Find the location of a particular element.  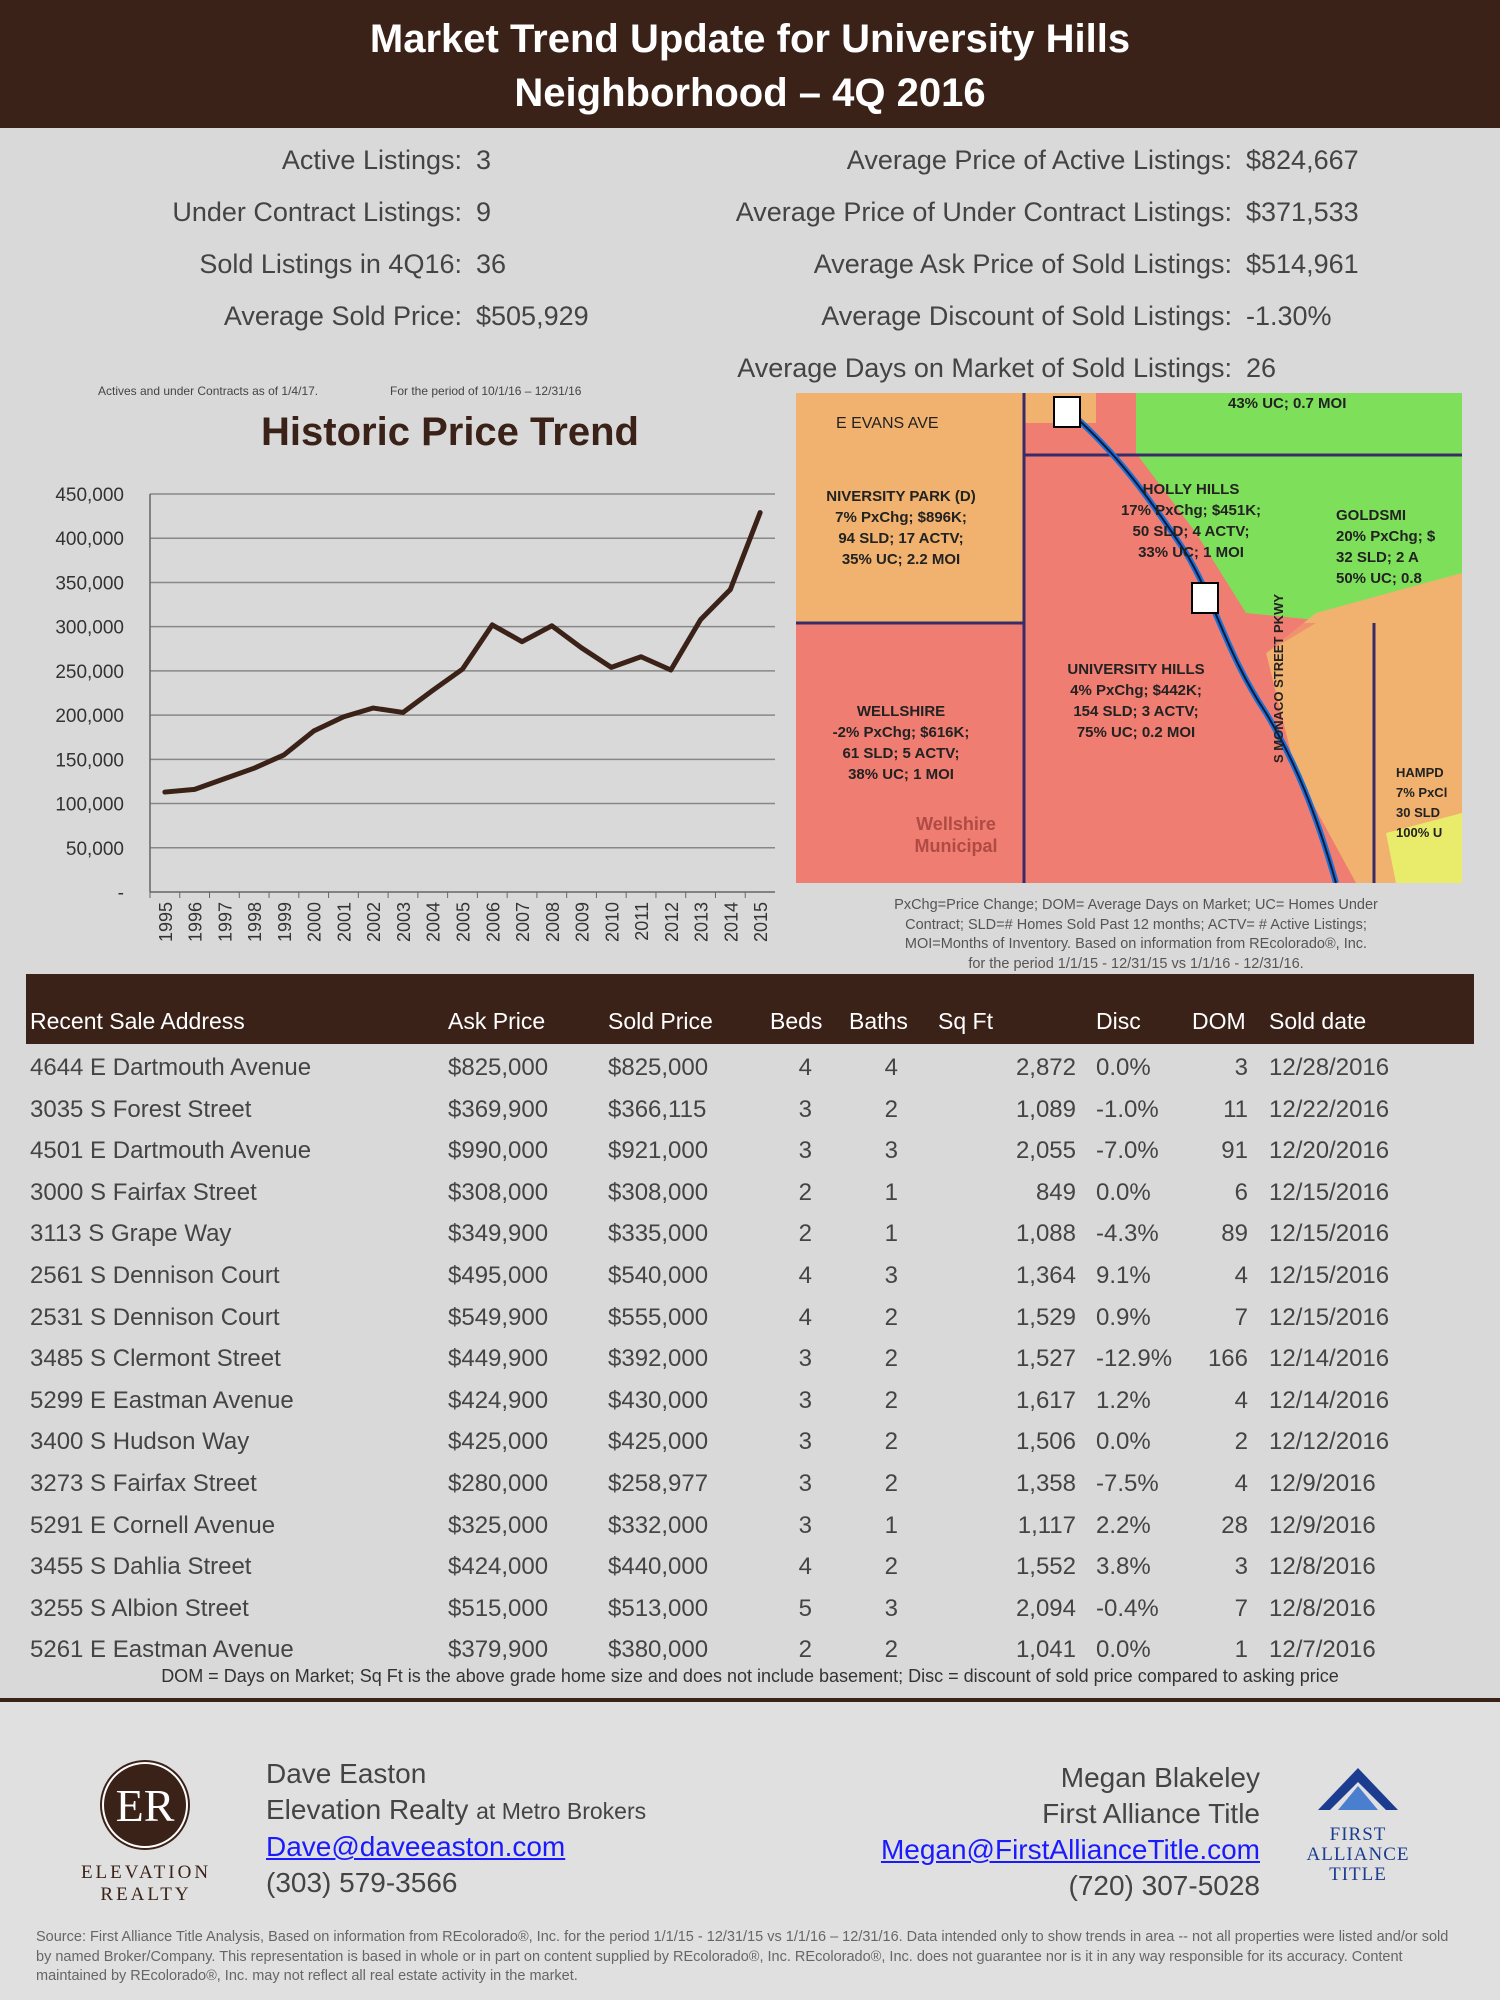

col-dom: DOM is located at coordinates (1219, 1021).